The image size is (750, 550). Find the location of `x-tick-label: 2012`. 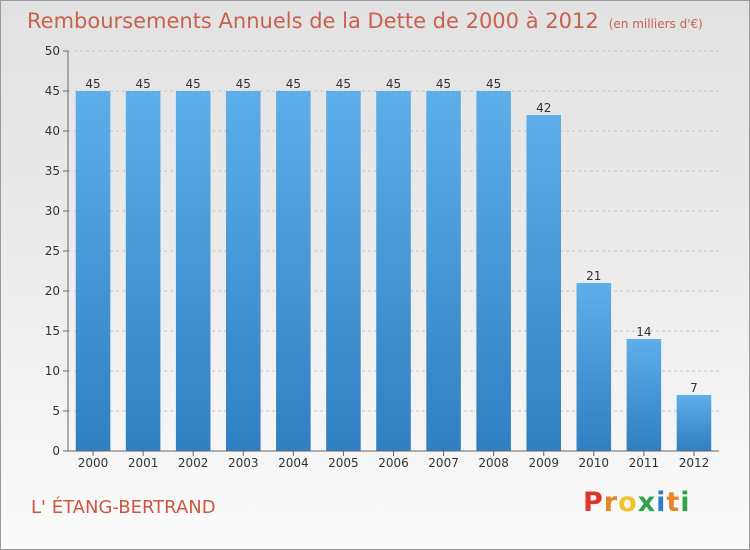

x-tick-label: 2012 is located at coordinates (694, 463).